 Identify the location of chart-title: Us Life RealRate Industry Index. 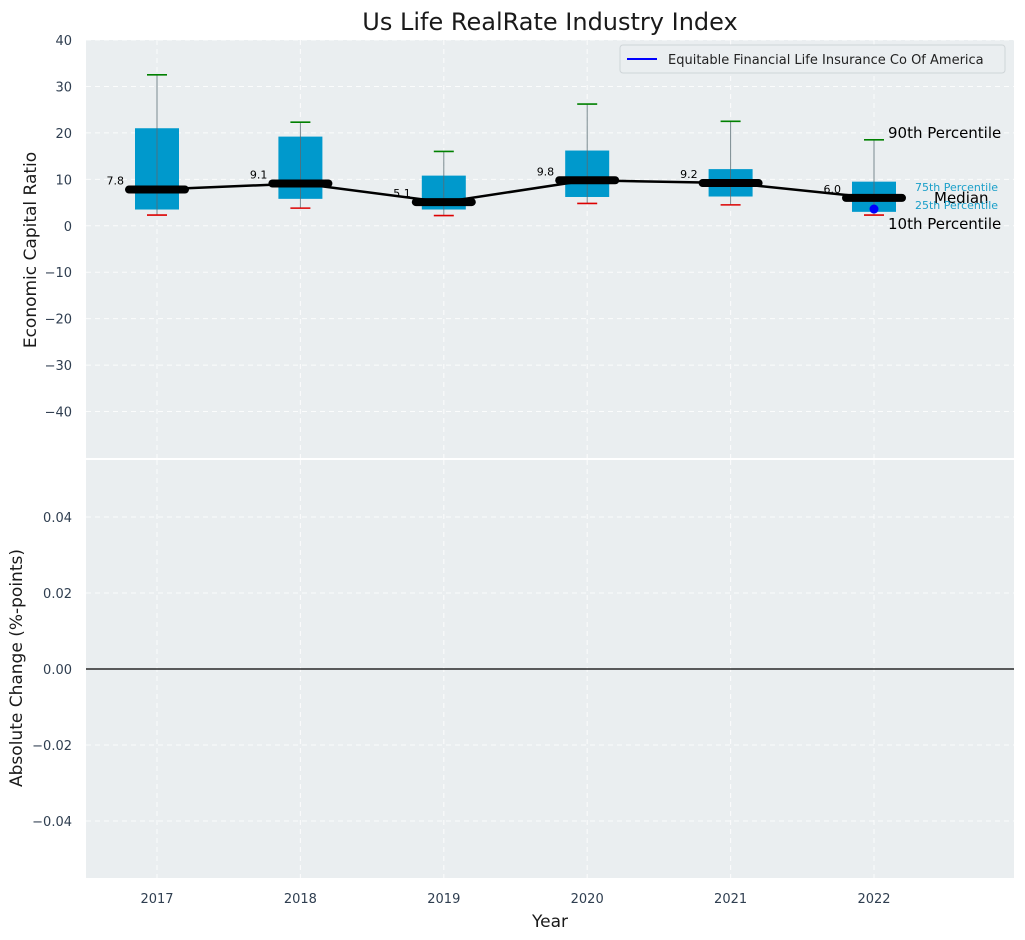
(549, 22).